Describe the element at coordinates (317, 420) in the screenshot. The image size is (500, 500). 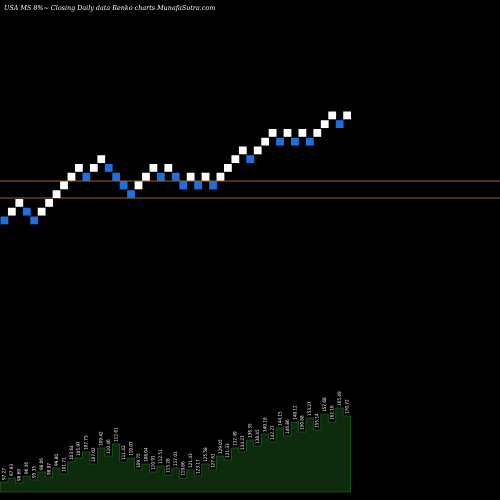
I see `volume-label: 155.14` at that location.